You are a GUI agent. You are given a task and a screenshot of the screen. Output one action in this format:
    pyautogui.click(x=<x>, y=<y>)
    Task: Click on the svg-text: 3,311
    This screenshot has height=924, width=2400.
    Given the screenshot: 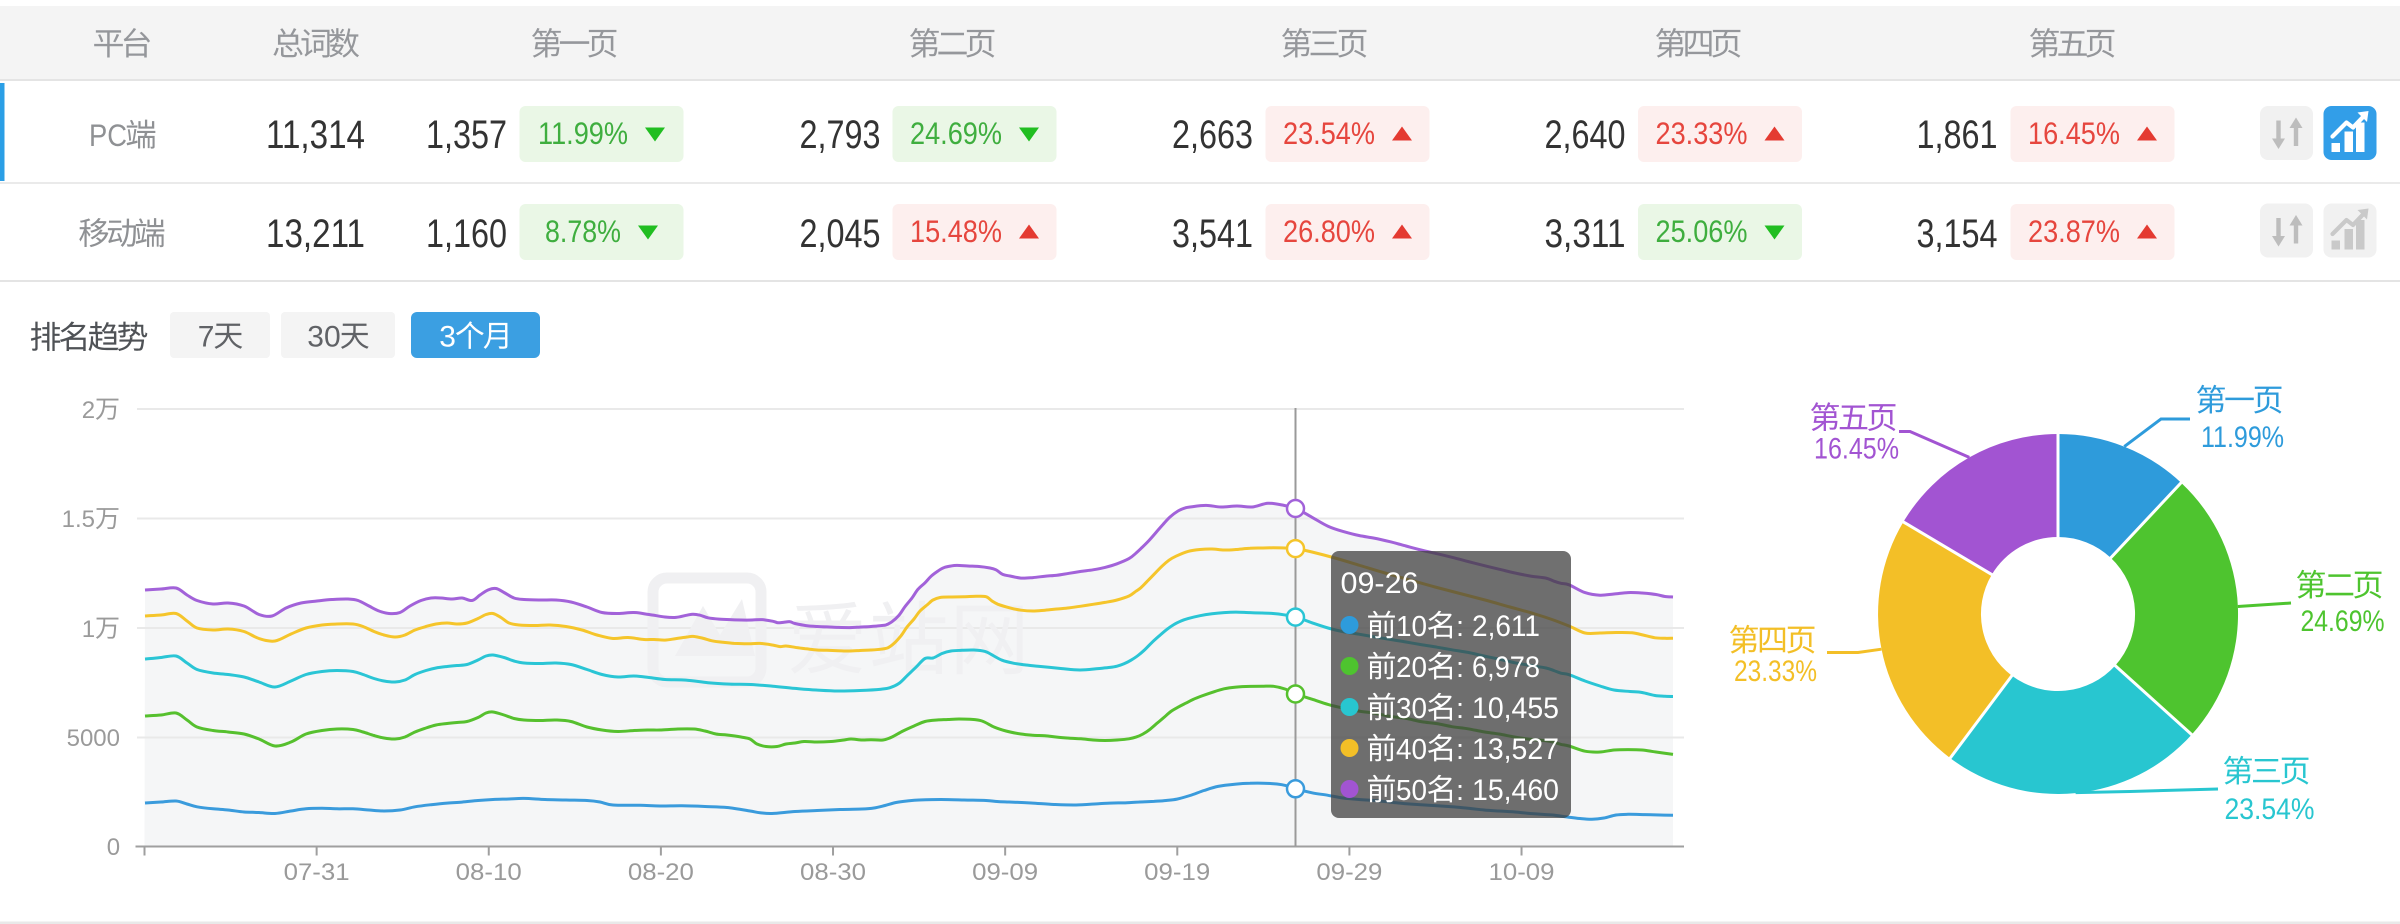 What is the action you would take?
    pyautogui.click(x=1585, y=234)
    